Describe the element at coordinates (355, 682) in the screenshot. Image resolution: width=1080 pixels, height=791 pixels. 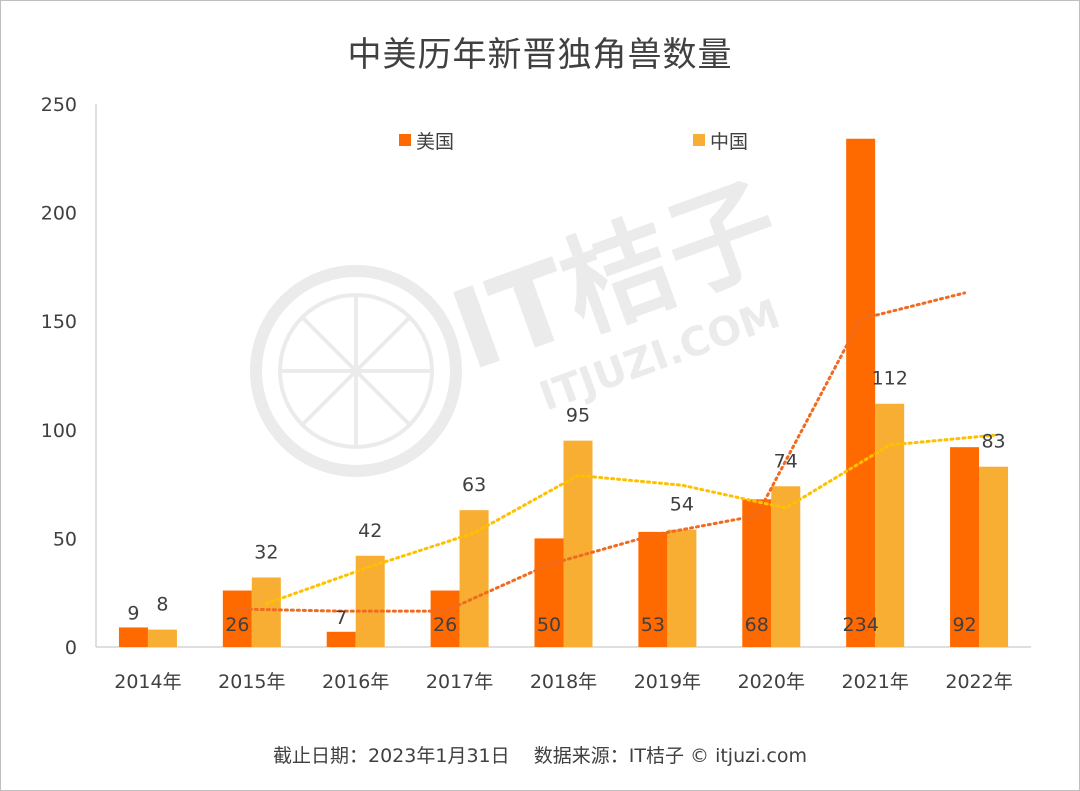
I see `x-tick-label: 2016年` at that location.